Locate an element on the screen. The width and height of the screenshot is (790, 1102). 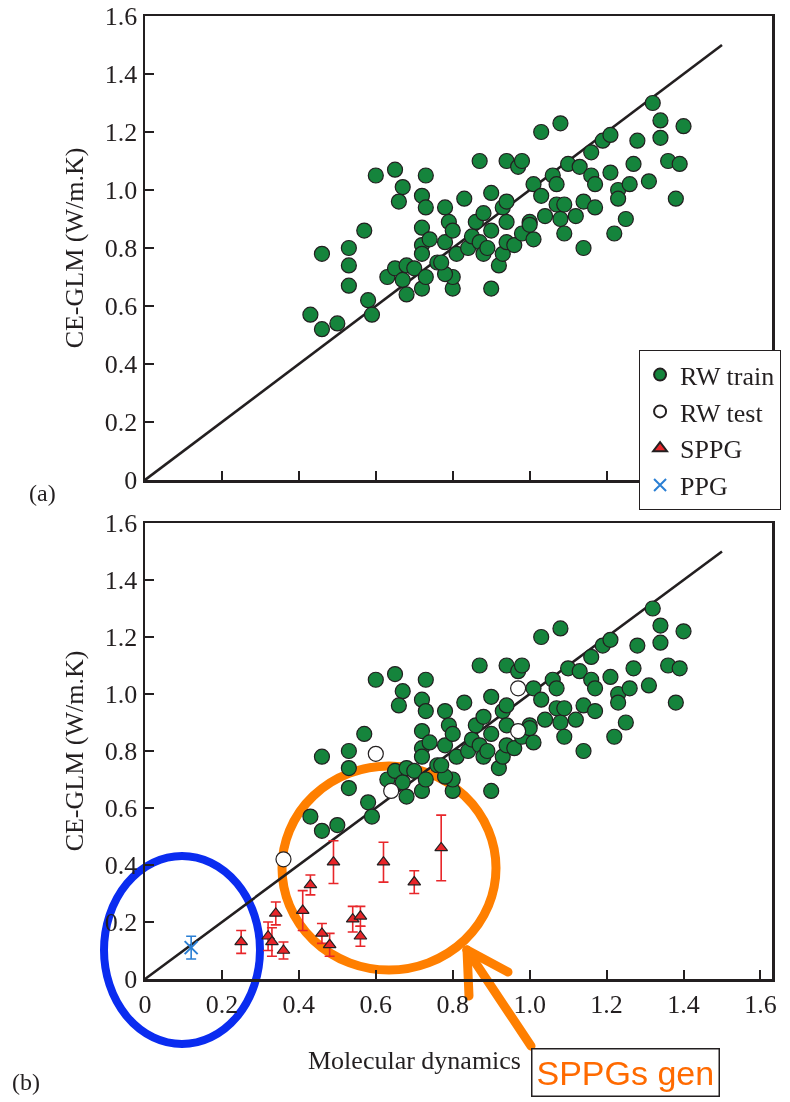
x-tick-label: 0.8 is located at coordinates (452, 1004).